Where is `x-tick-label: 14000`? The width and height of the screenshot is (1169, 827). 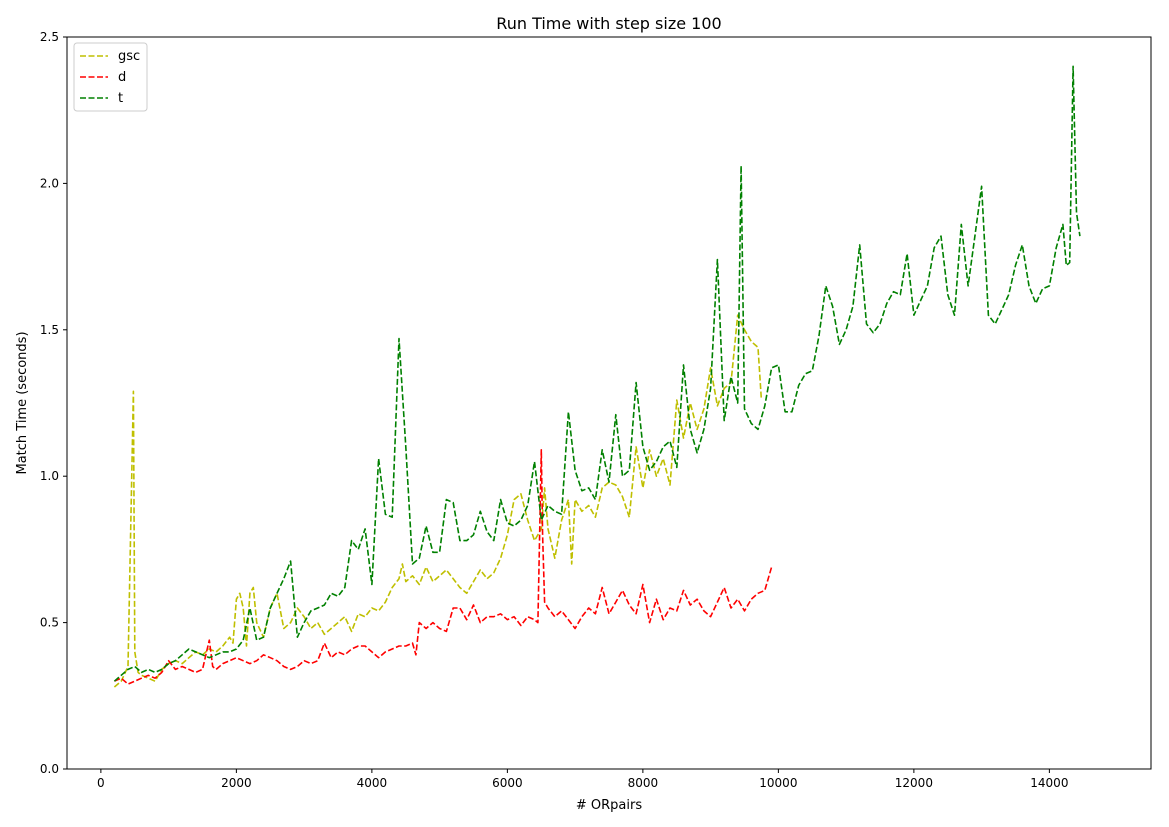
x-tick-label: 14000 is located at coordinates (1049, 783).